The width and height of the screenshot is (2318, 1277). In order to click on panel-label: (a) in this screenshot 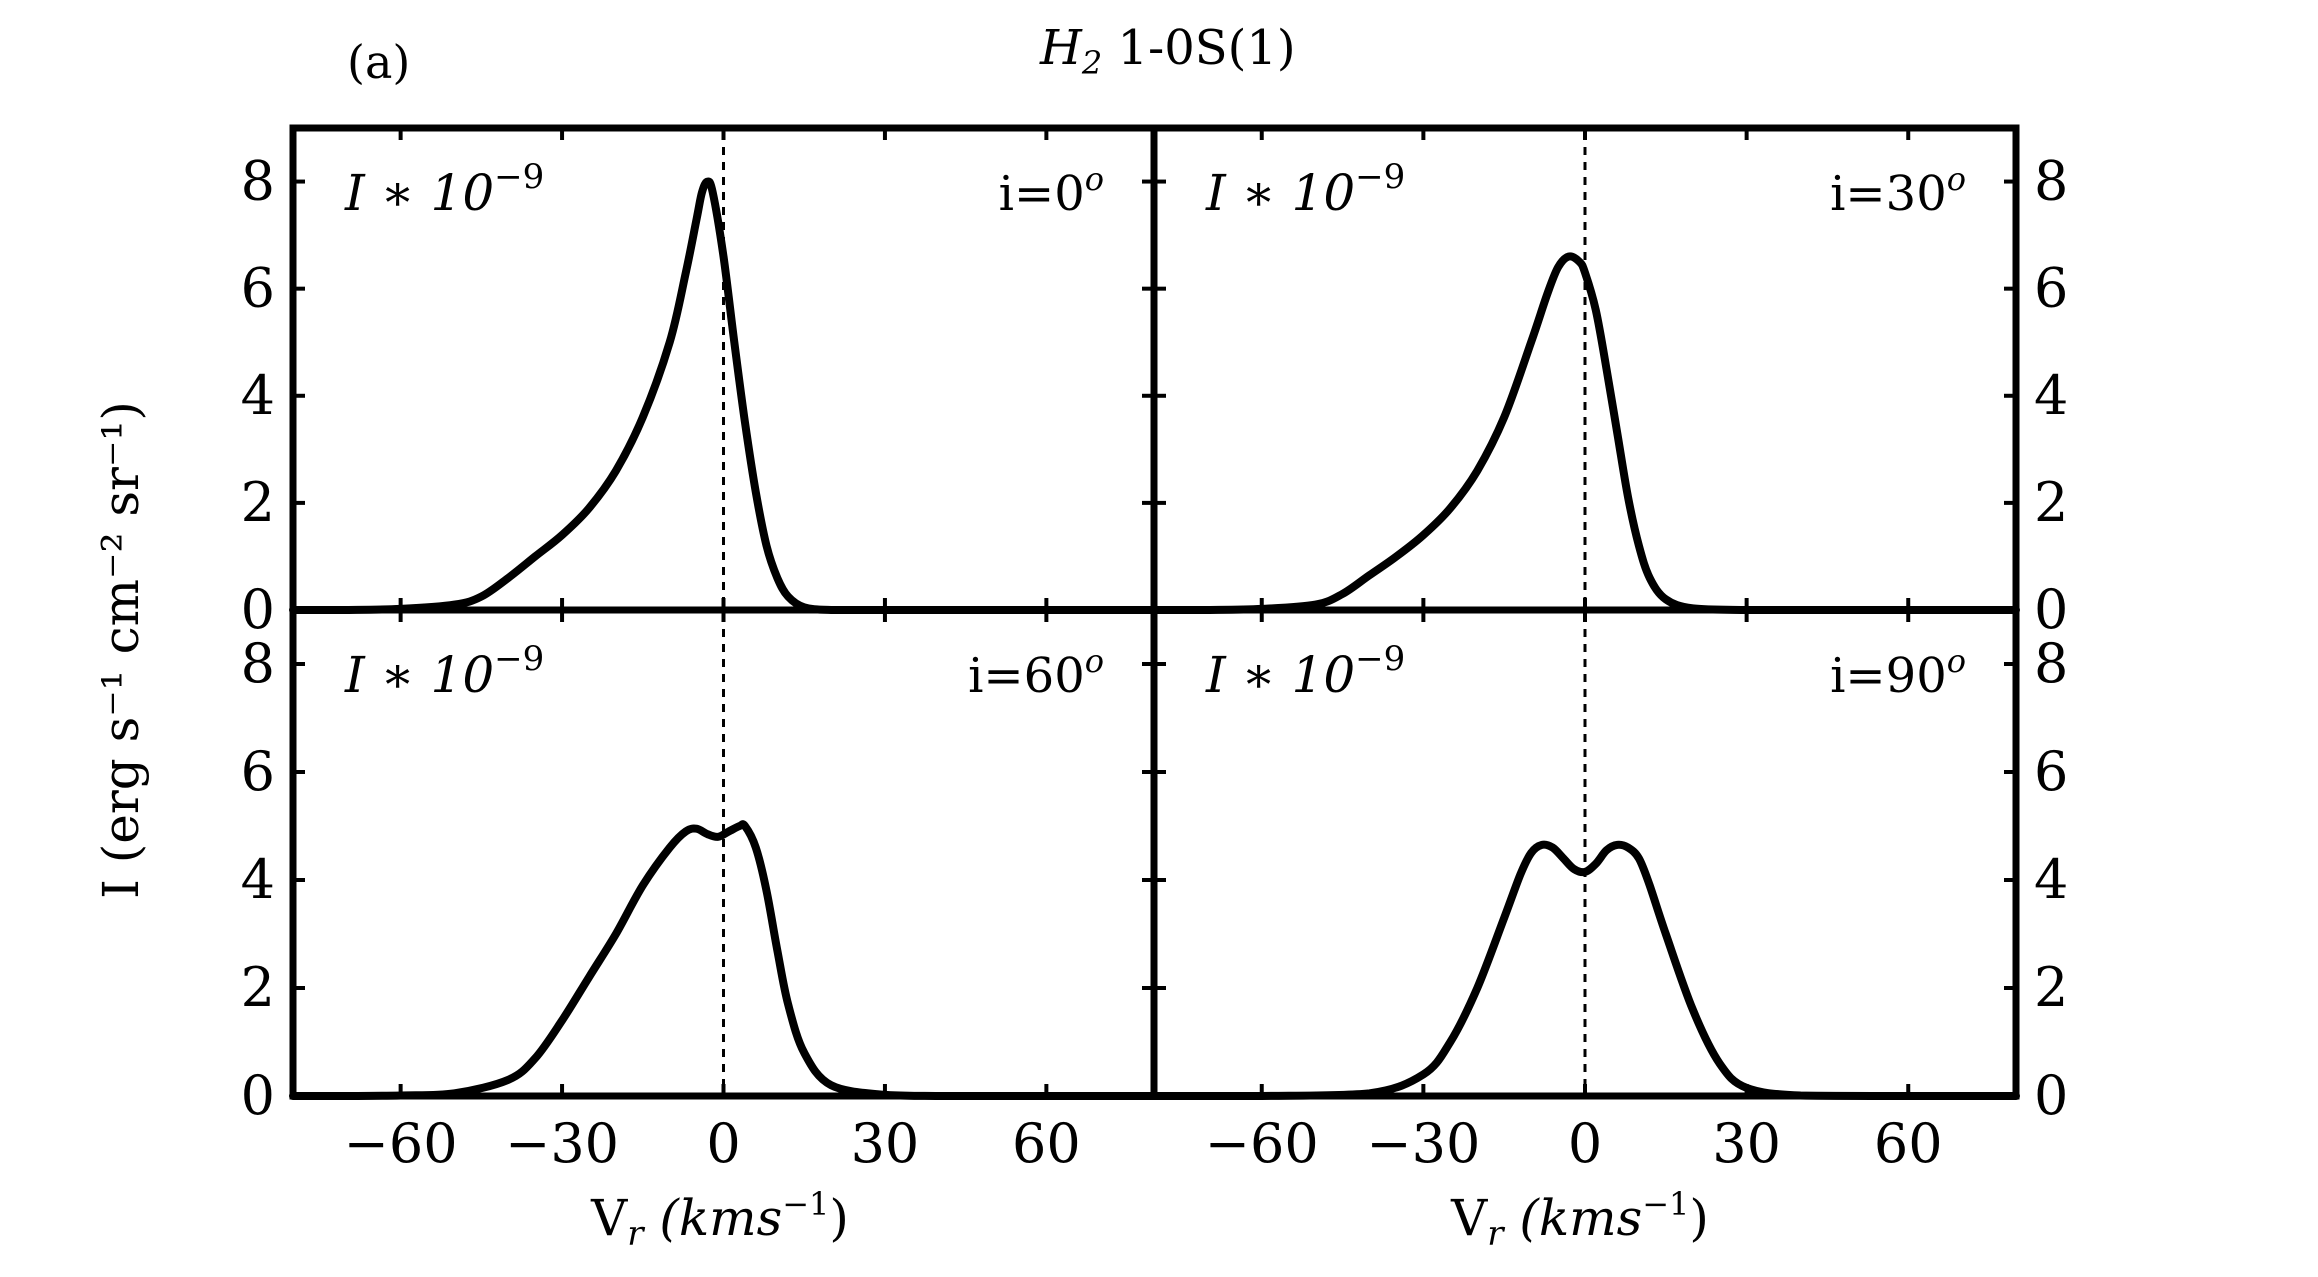, I will do `click(378, 62)`.